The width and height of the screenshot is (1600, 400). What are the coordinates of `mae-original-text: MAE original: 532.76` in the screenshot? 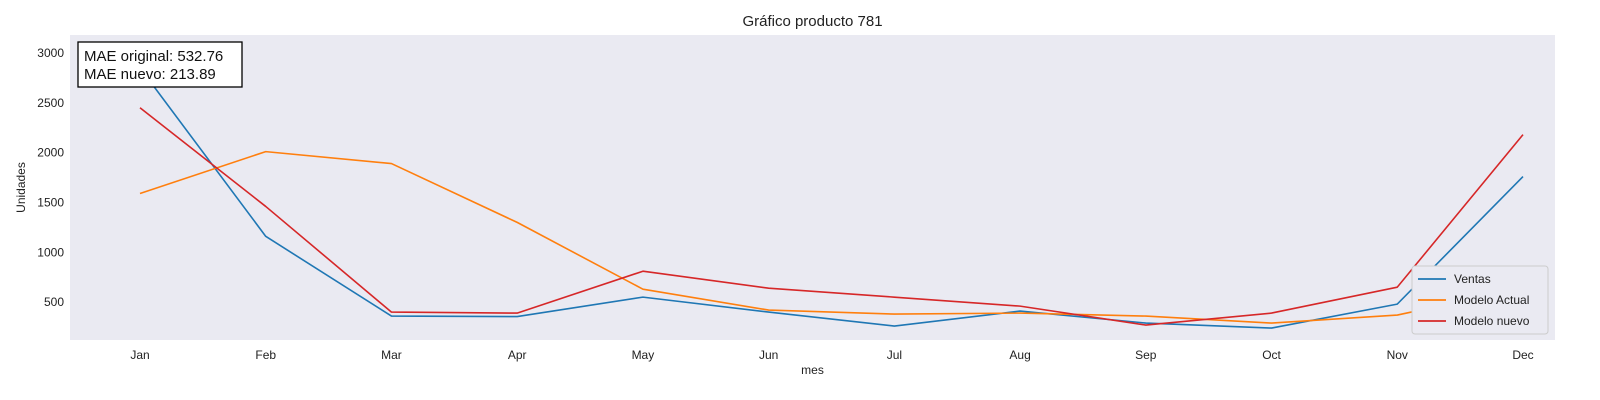 It's located at (153, 56).